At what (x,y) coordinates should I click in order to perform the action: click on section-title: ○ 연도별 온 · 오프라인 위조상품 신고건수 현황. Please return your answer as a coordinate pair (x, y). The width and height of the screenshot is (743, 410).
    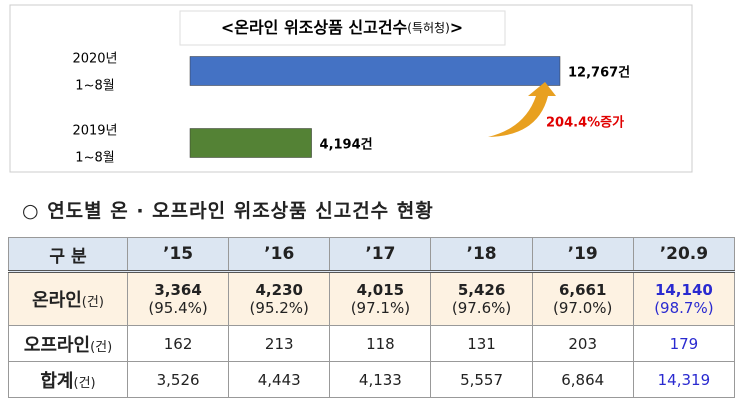
    Looking at the image, I should click on (228, 211).